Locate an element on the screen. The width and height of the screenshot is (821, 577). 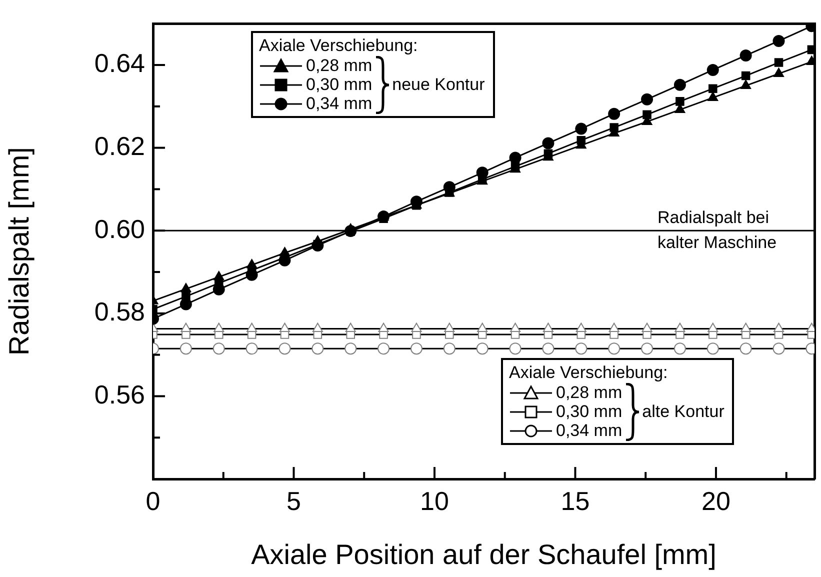
x-tick-label: 5 is located at coordinates (293, 501).